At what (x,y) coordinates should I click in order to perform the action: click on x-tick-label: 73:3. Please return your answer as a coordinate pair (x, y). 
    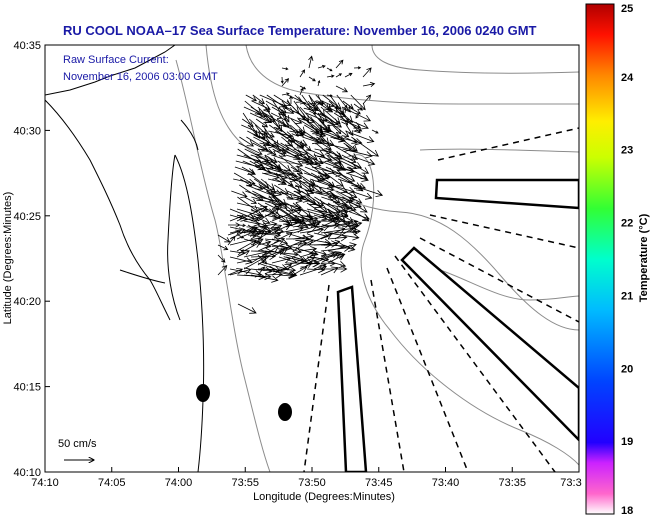
    Looking at the image, I should click on (570, 483).